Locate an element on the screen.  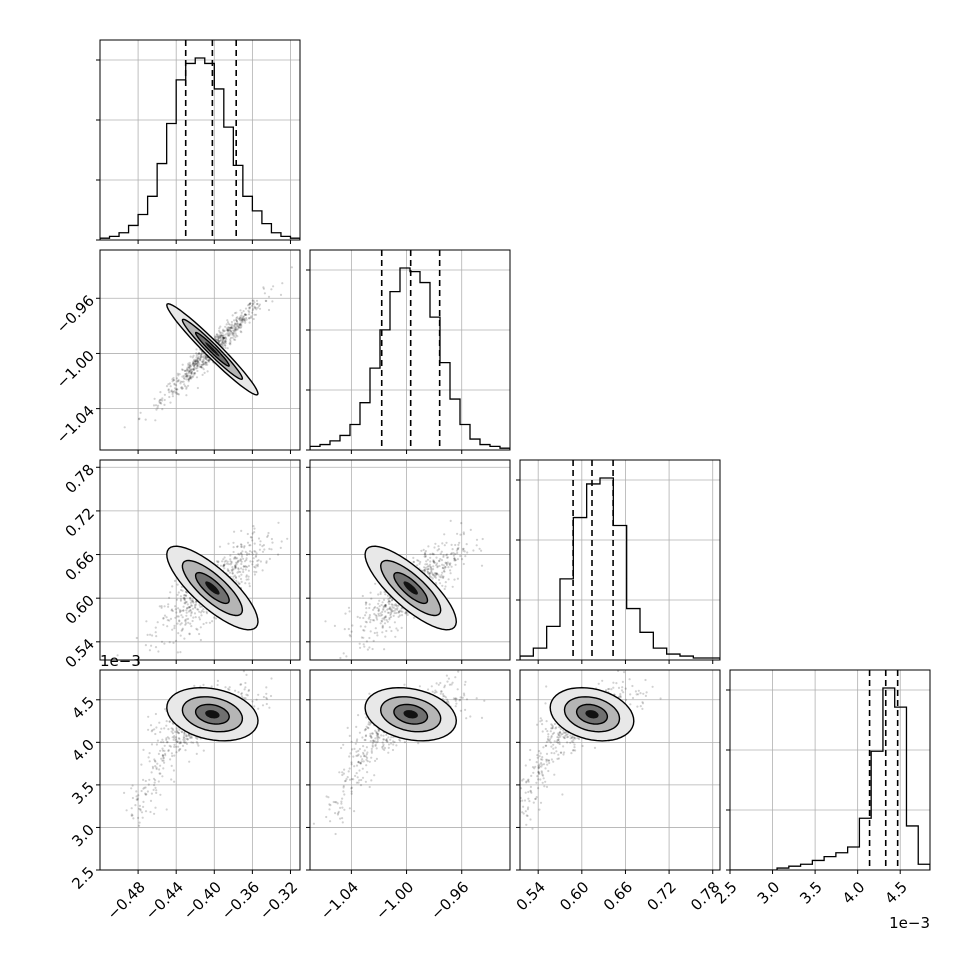
x-offset-label: 1e−3 is located at coordinates (909, 923).